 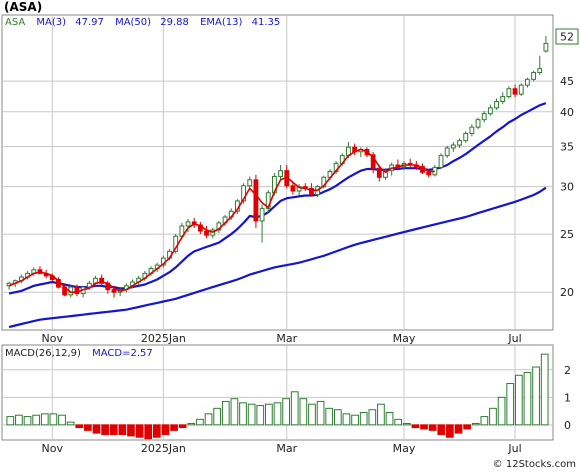 I want to click on macd-legend-value: MACD=2.57, so click(x=122, y=353).